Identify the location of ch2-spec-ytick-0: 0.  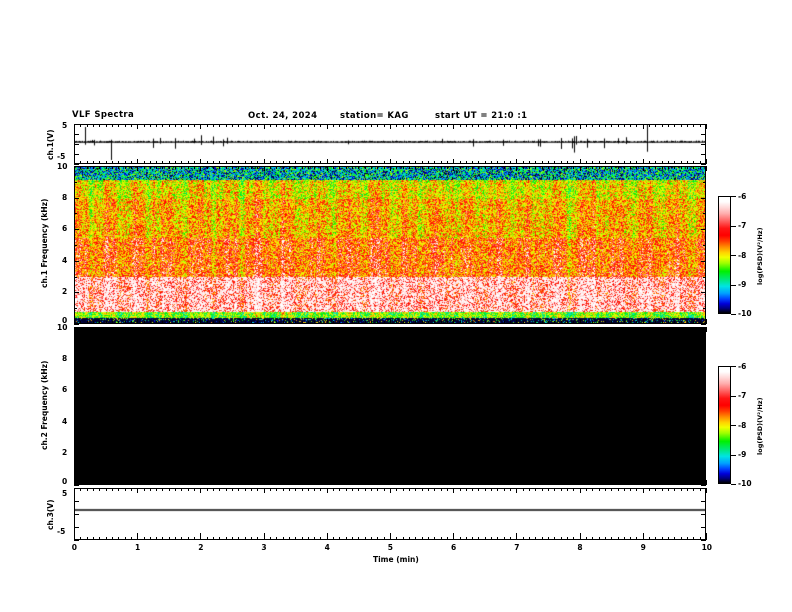
(65, 481).